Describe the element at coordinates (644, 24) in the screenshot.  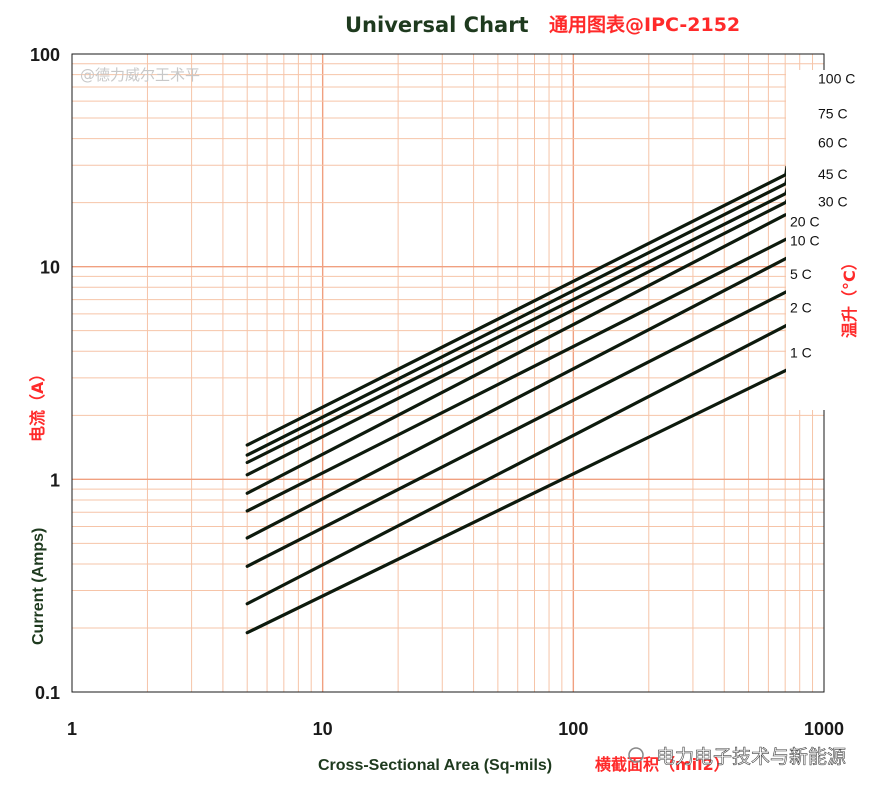
I see `chart-subtitle: 通用图表@IPC-2152` at that location.